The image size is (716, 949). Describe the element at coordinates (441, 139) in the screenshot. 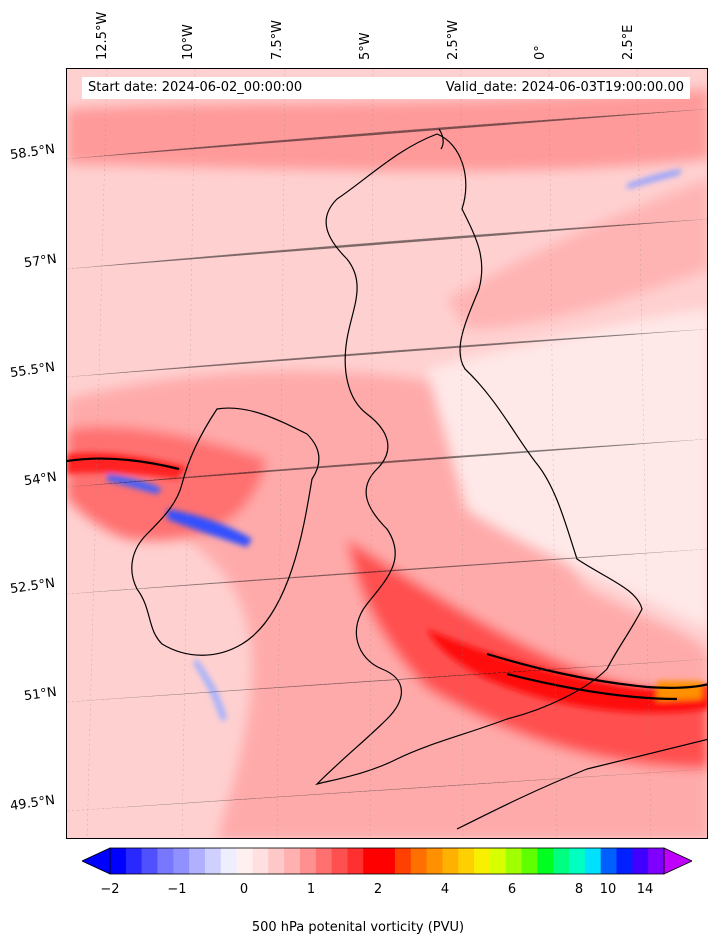

I see `coast-shetland` at that location.